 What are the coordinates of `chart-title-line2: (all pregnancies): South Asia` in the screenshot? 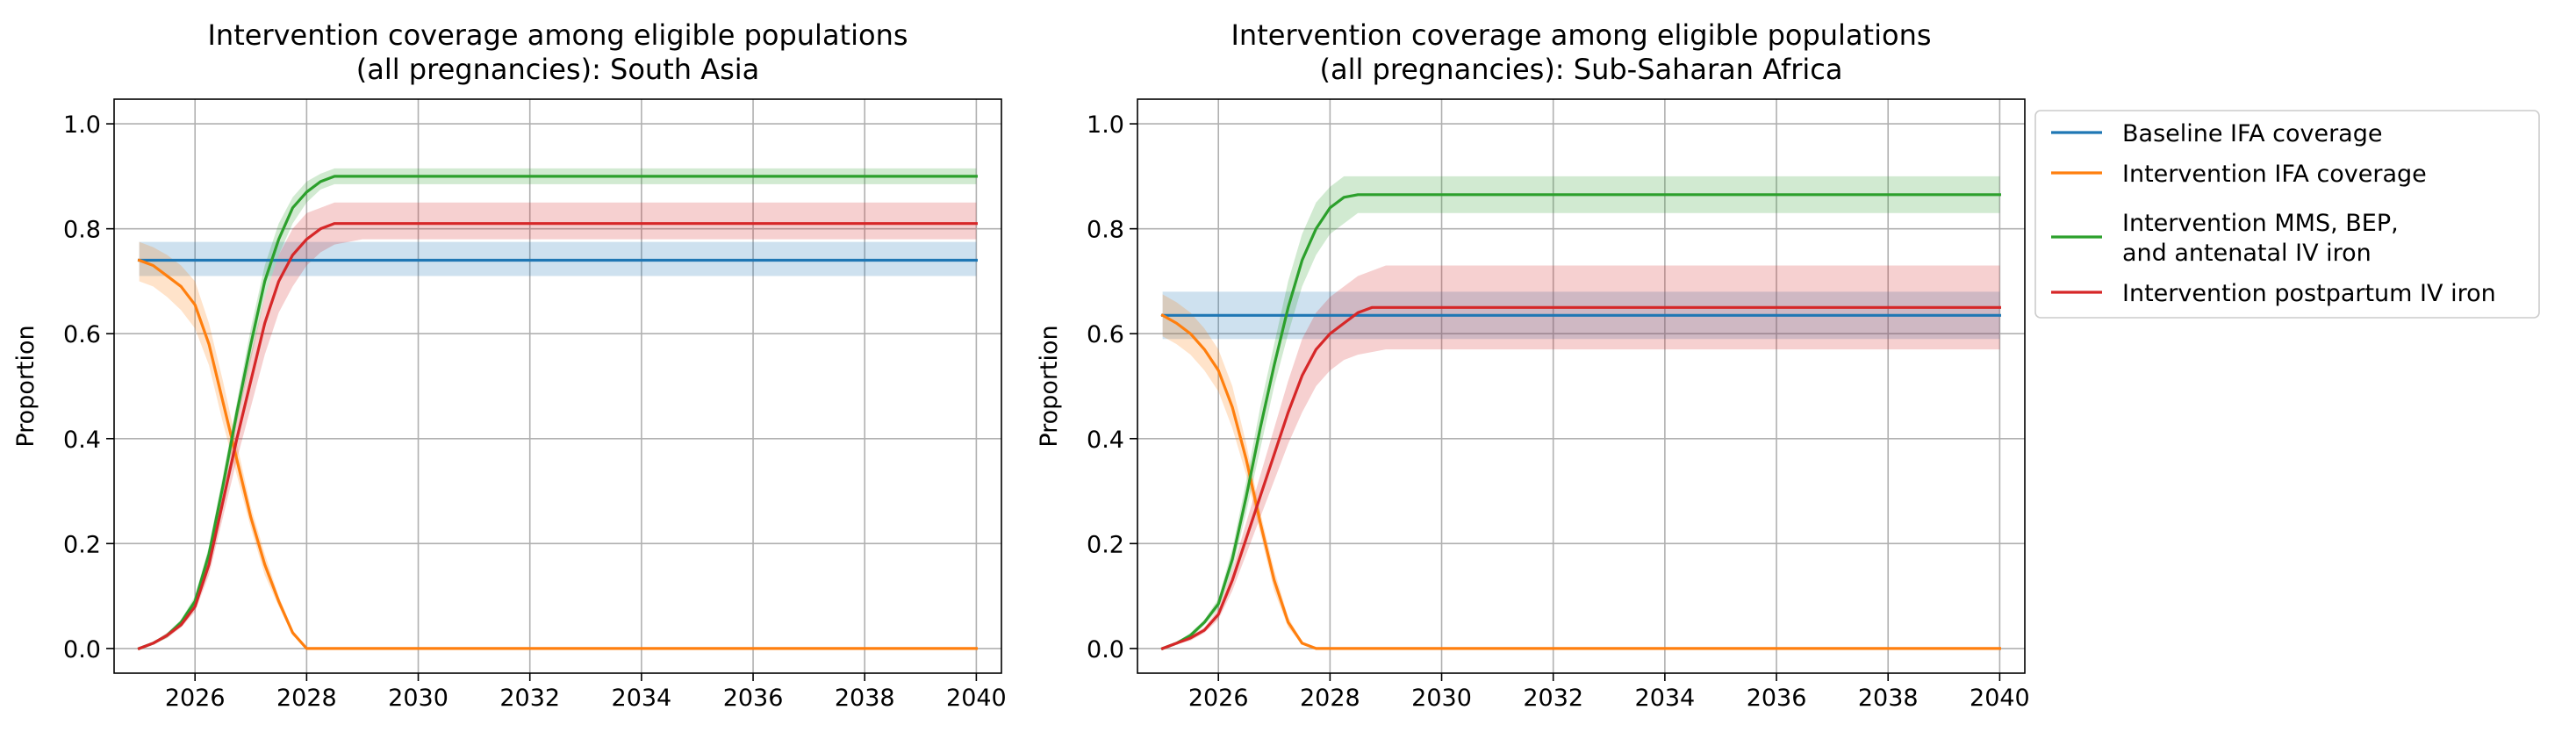 It's located at (558, 70).